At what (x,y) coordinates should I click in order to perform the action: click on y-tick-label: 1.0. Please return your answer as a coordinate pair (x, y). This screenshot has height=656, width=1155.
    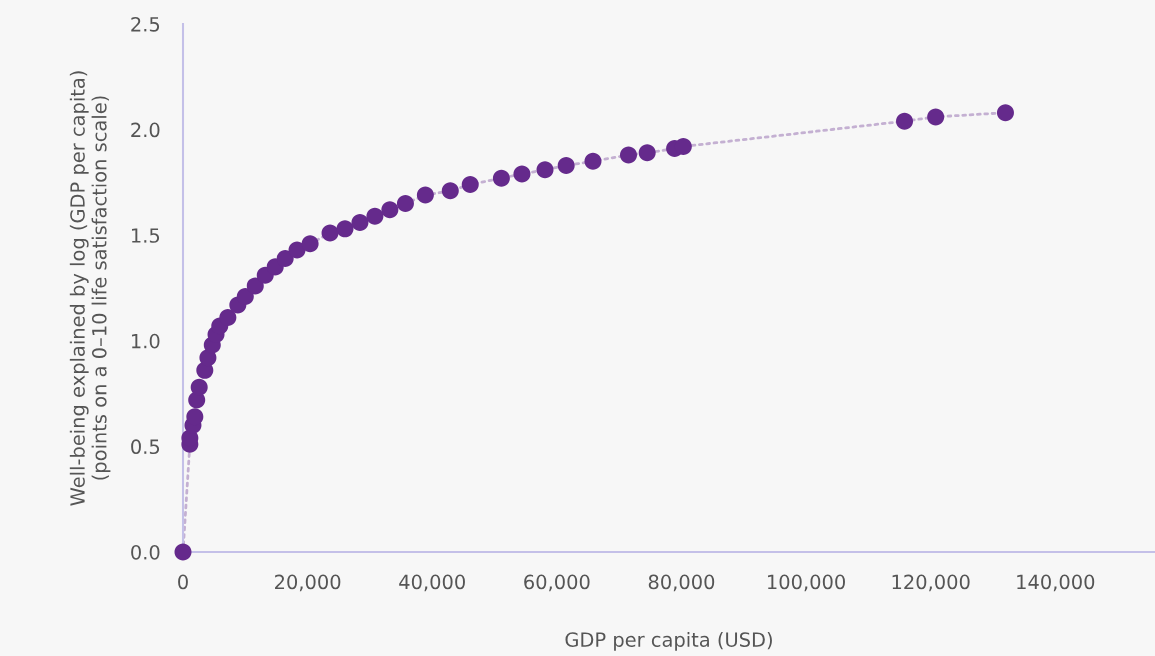
    Looking at the image, I should click on (145, 341).